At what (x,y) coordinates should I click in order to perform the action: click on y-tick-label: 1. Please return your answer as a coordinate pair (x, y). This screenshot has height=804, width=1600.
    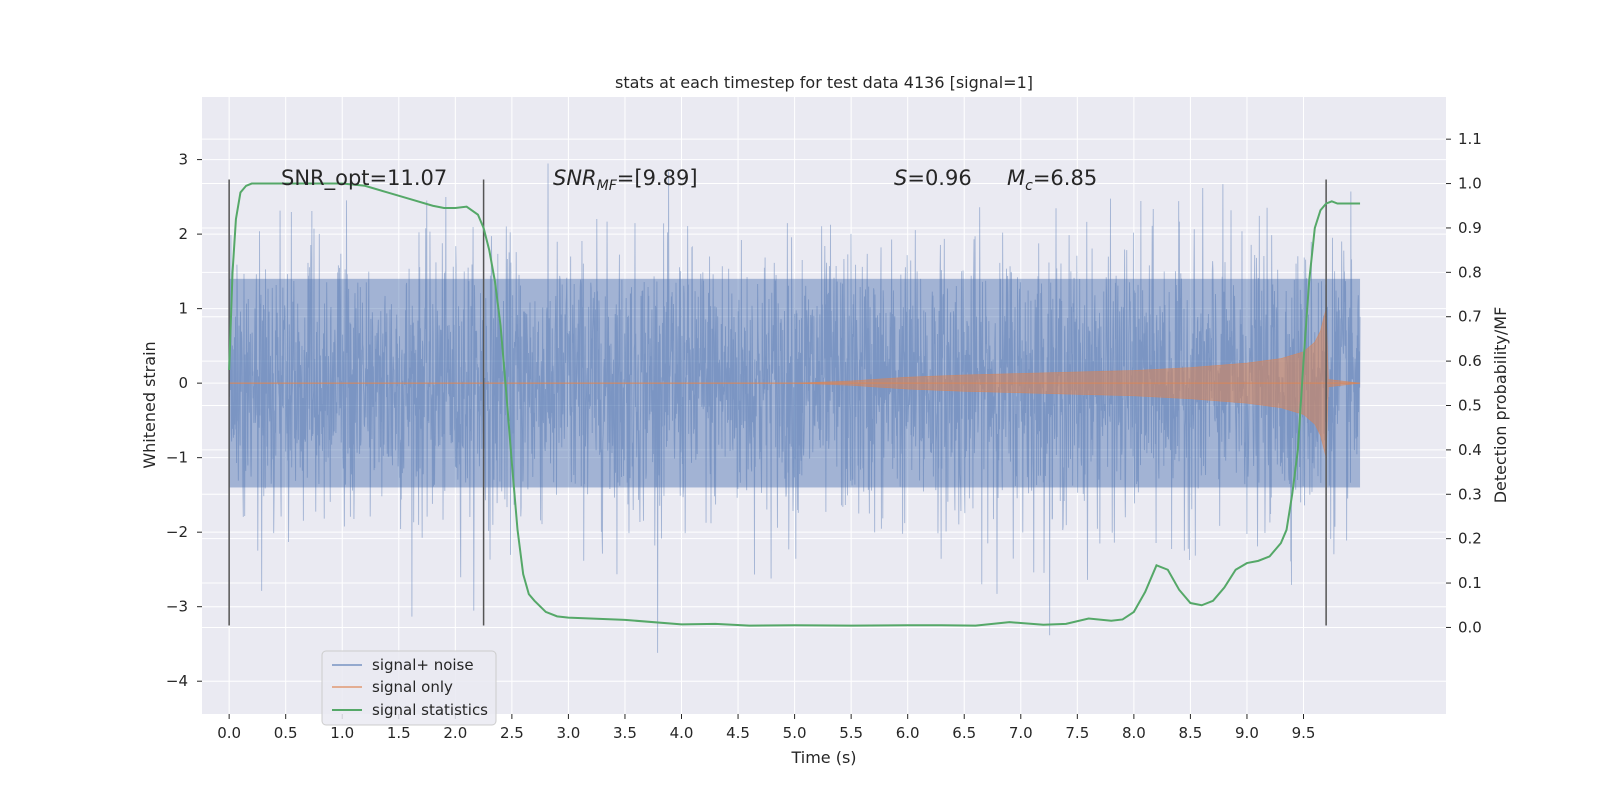
    Looking at the image, I should click on (183, 309).